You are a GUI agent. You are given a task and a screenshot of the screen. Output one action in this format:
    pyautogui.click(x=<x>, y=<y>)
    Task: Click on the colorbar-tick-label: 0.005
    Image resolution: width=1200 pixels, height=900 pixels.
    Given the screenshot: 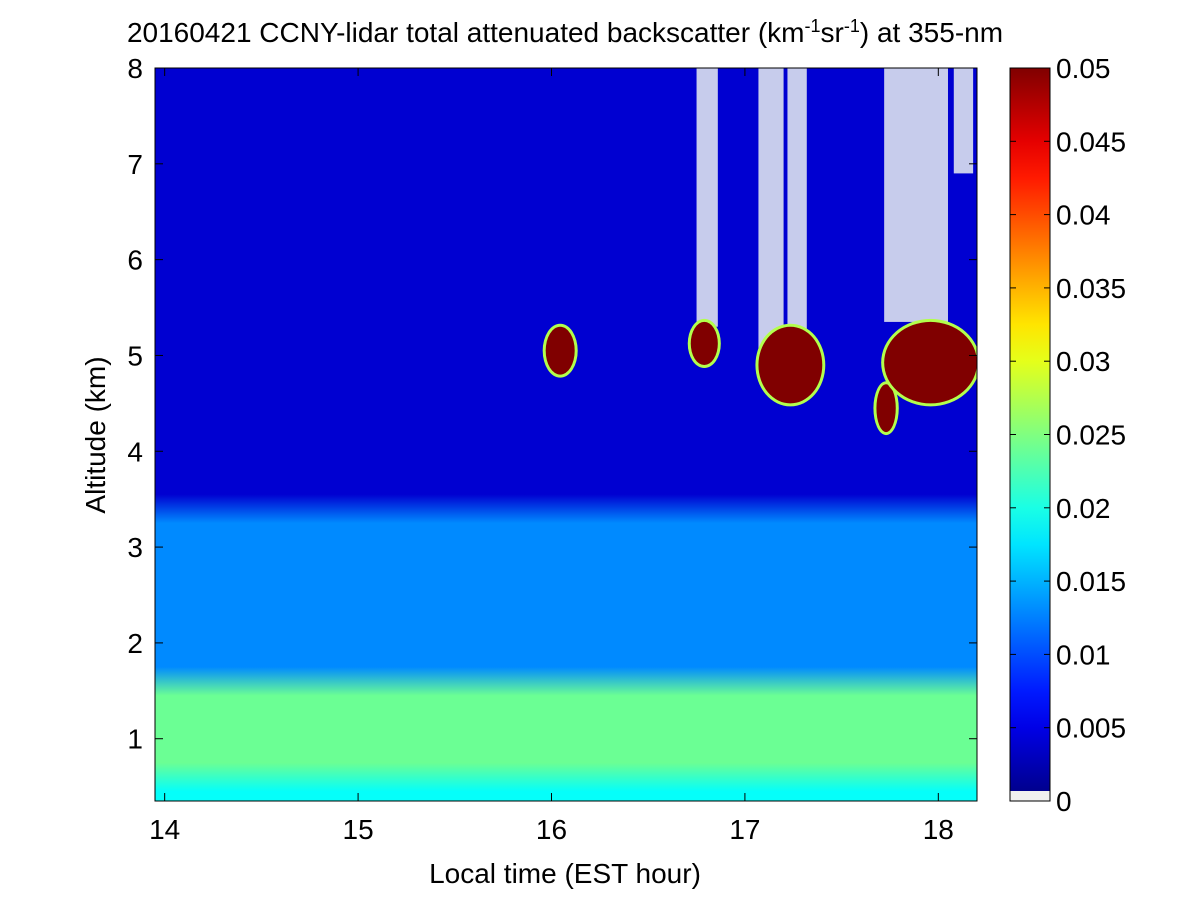 What is the action you would take?
    pyautogui.click(x=1091, y=728)
    